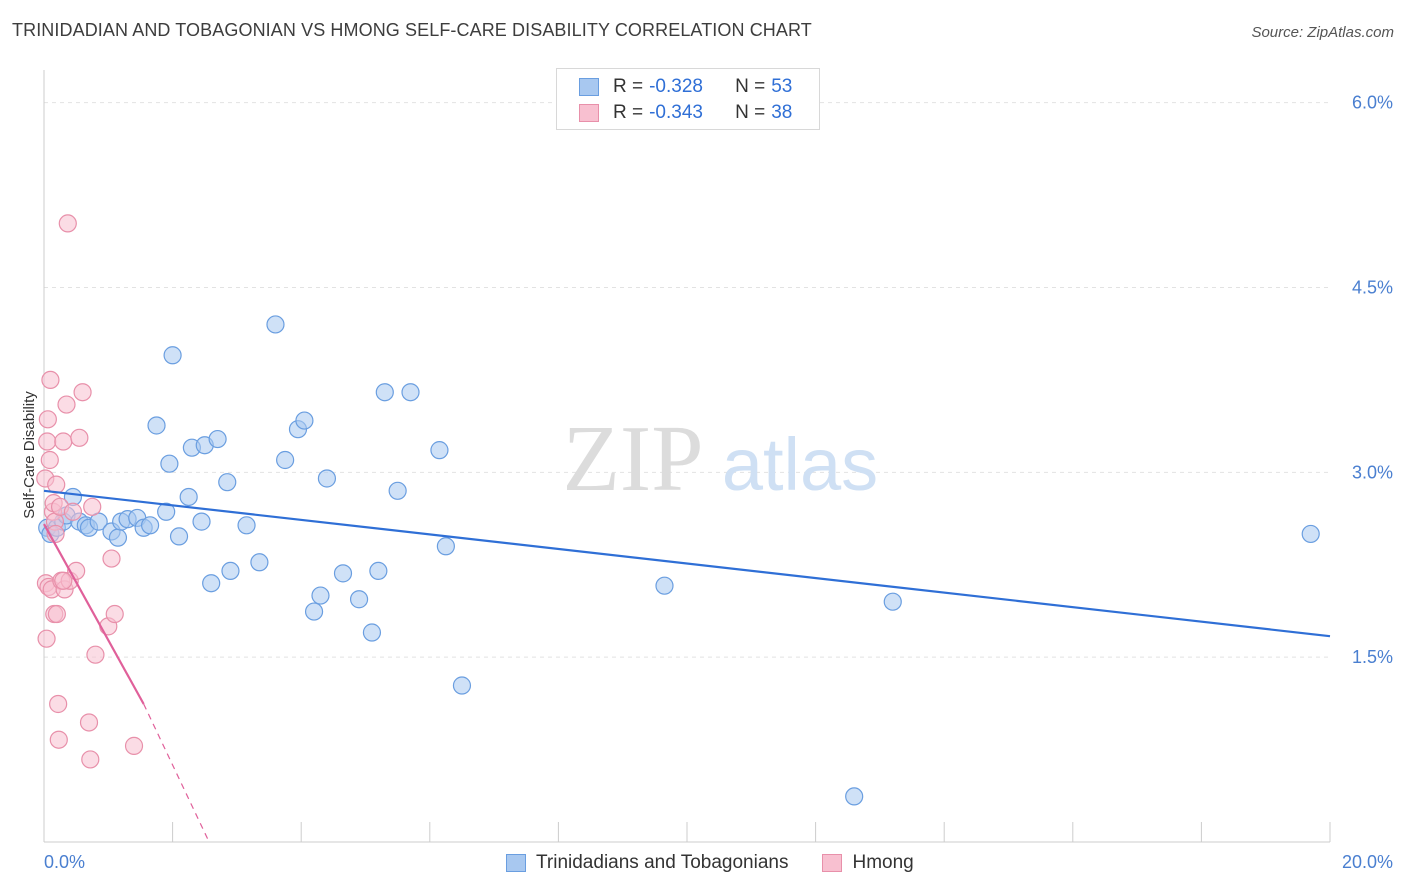  What do you see at coordinates (782, 112) in the screenshot?
I see `legend-n-value: 38` at bounding box center [782, 112].